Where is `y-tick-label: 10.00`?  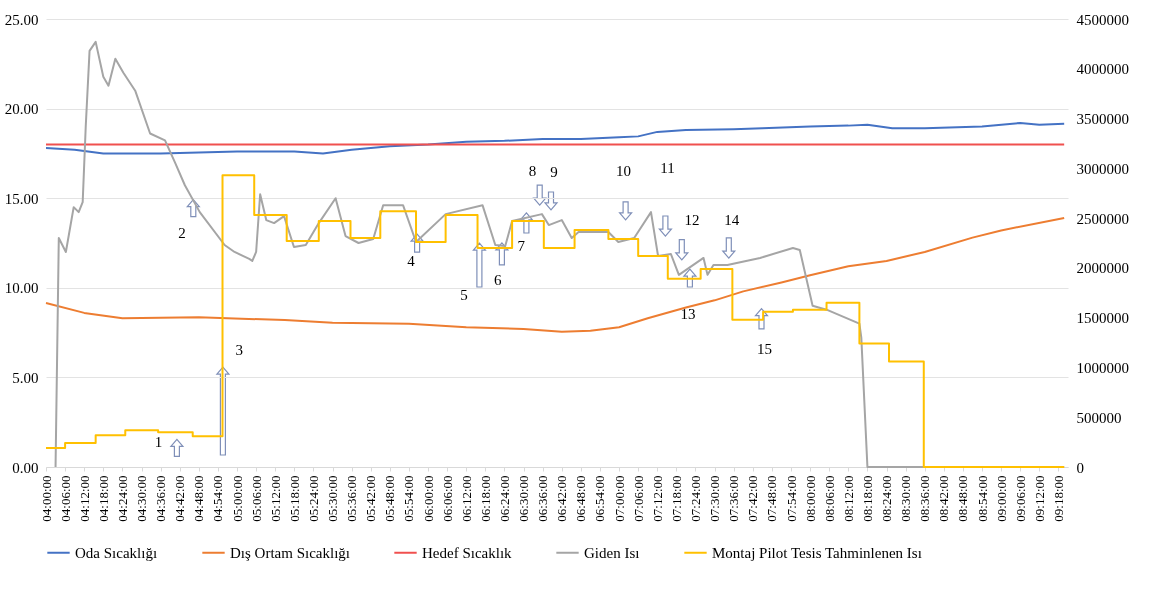
y-tick-label: 10.00 is located at coordinates (21, 288).